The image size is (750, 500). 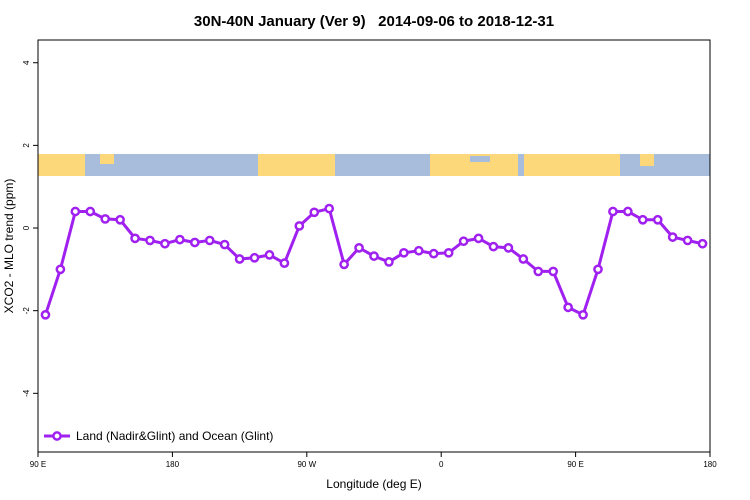 I want to click on legend-marker, so click(x=57, y=436).